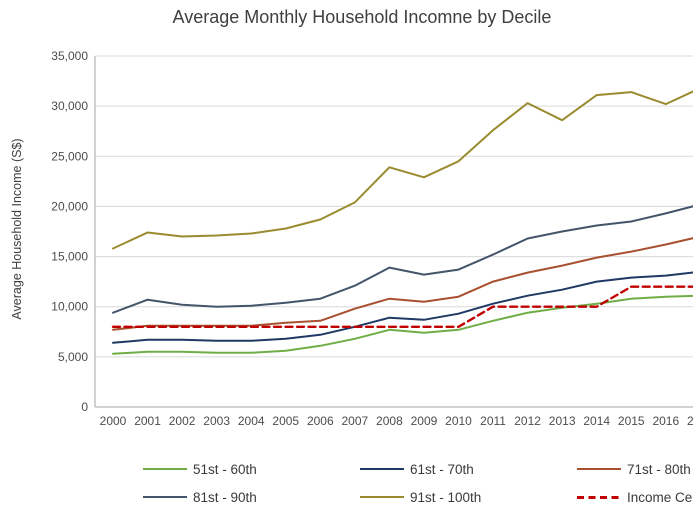 The image size is (693, 523). What do you see at coordinates (599, 497) in the screenshot?
I see `legend-dashed-swatch` at bounding box center [599, 497].